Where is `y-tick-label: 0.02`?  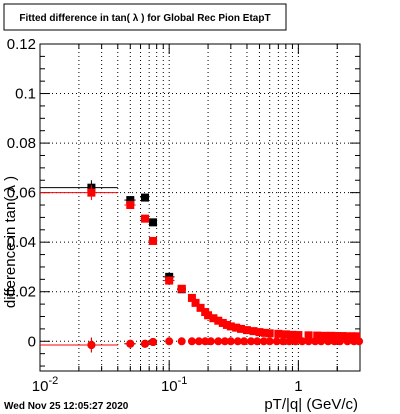 y-tick-label: 0.02 is located at coordinates (21, 292).